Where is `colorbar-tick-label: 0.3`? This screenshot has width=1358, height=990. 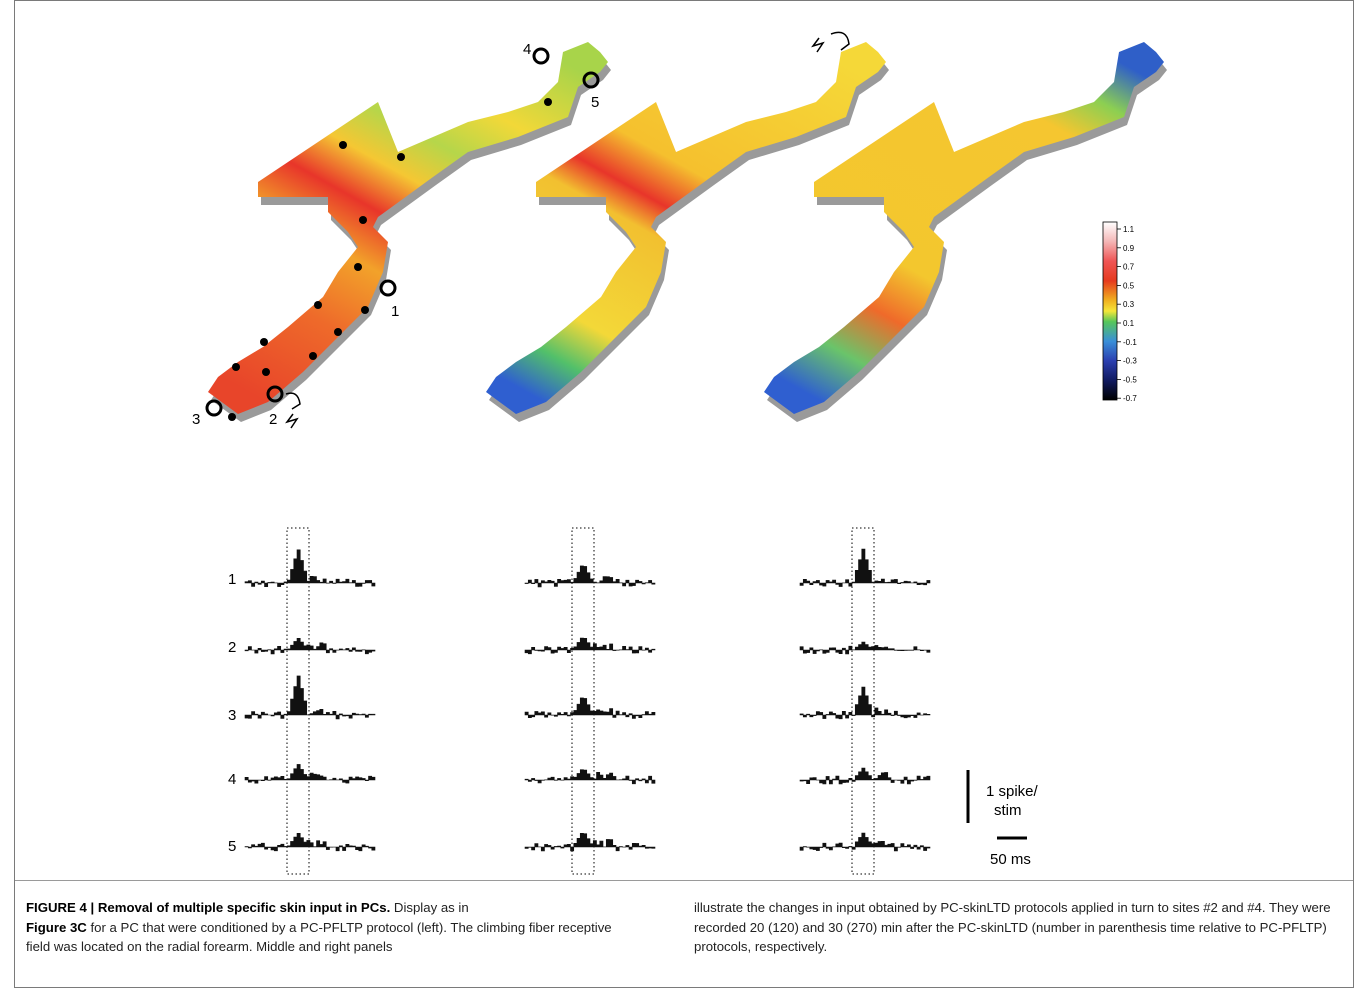 colorbar-tick-label: 0.3 is located at coordinates (1129, 304).